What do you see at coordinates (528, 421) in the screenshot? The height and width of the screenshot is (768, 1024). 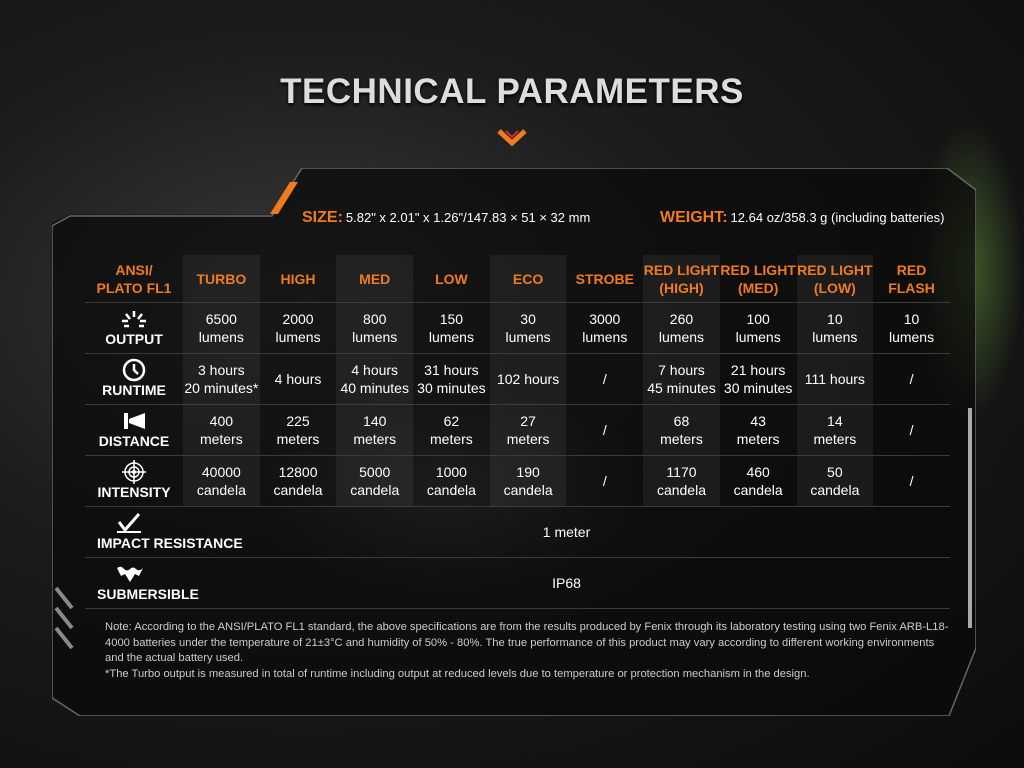 I see `cell-value: 27` at bounding box center [528, 421].